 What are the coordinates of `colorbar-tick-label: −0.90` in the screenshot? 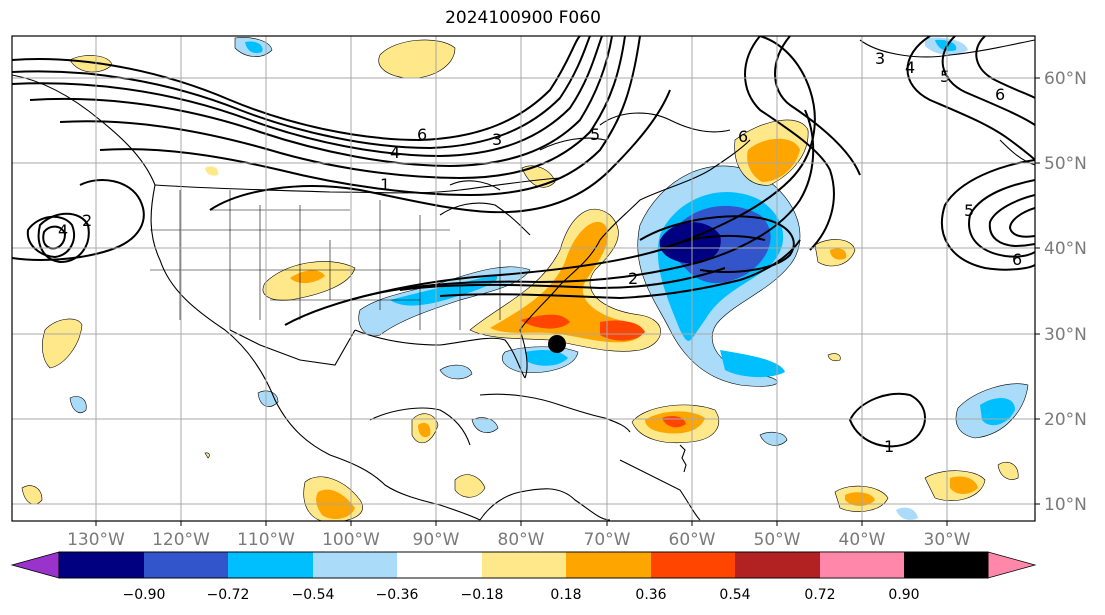 It's located at (144, 595).